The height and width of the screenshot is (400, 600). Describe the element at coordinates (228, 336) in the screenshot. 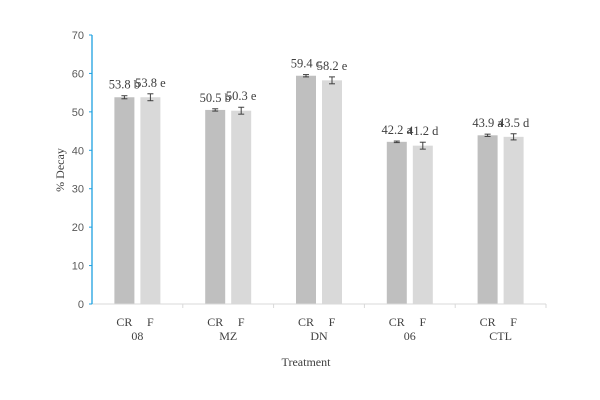

I see `x-category-label: MZ` at that location.